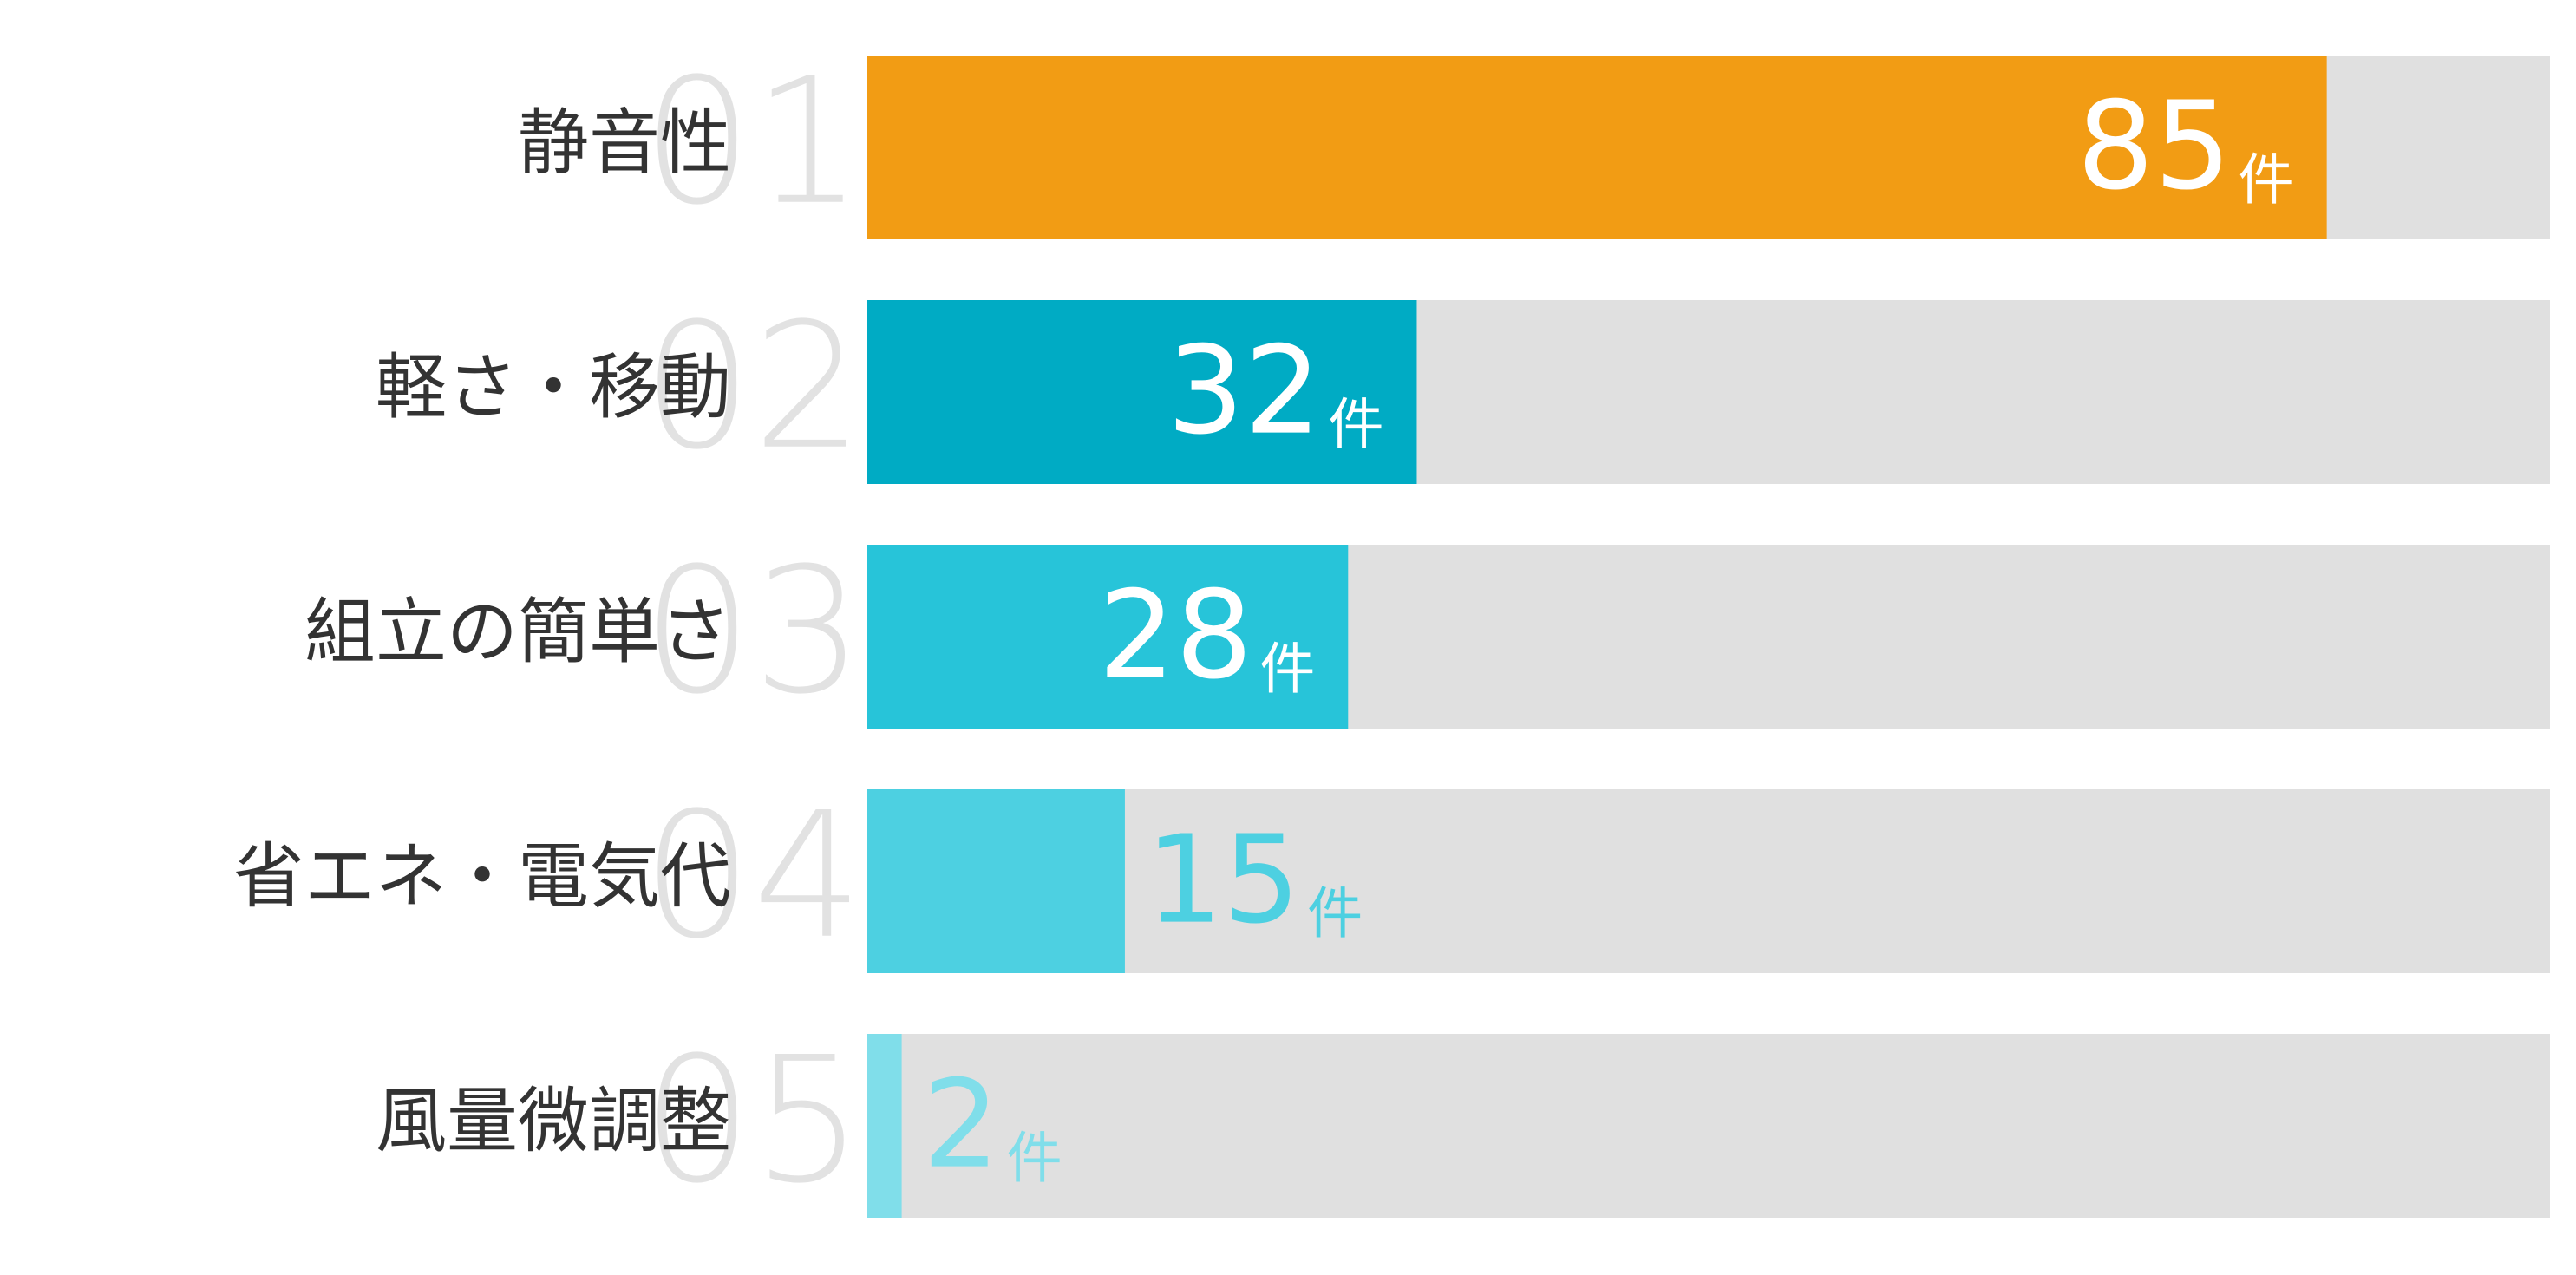 This screenshot has height=1275, width=2576. Describe the element at coordinates (482, 876) in the screenshot. I see `category-label: 省エネ・電気代` at that location.